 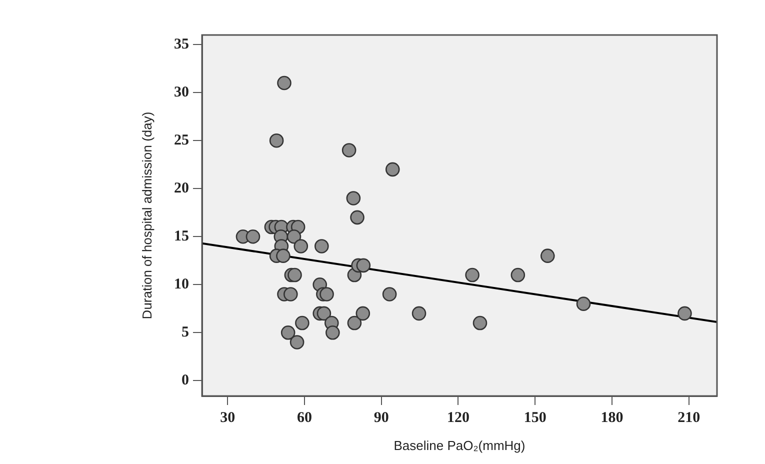 What do you see at coordinates (689, 418) in the screenshot?
I see `x-tick-label: 210` at bounding box center [689, 418].